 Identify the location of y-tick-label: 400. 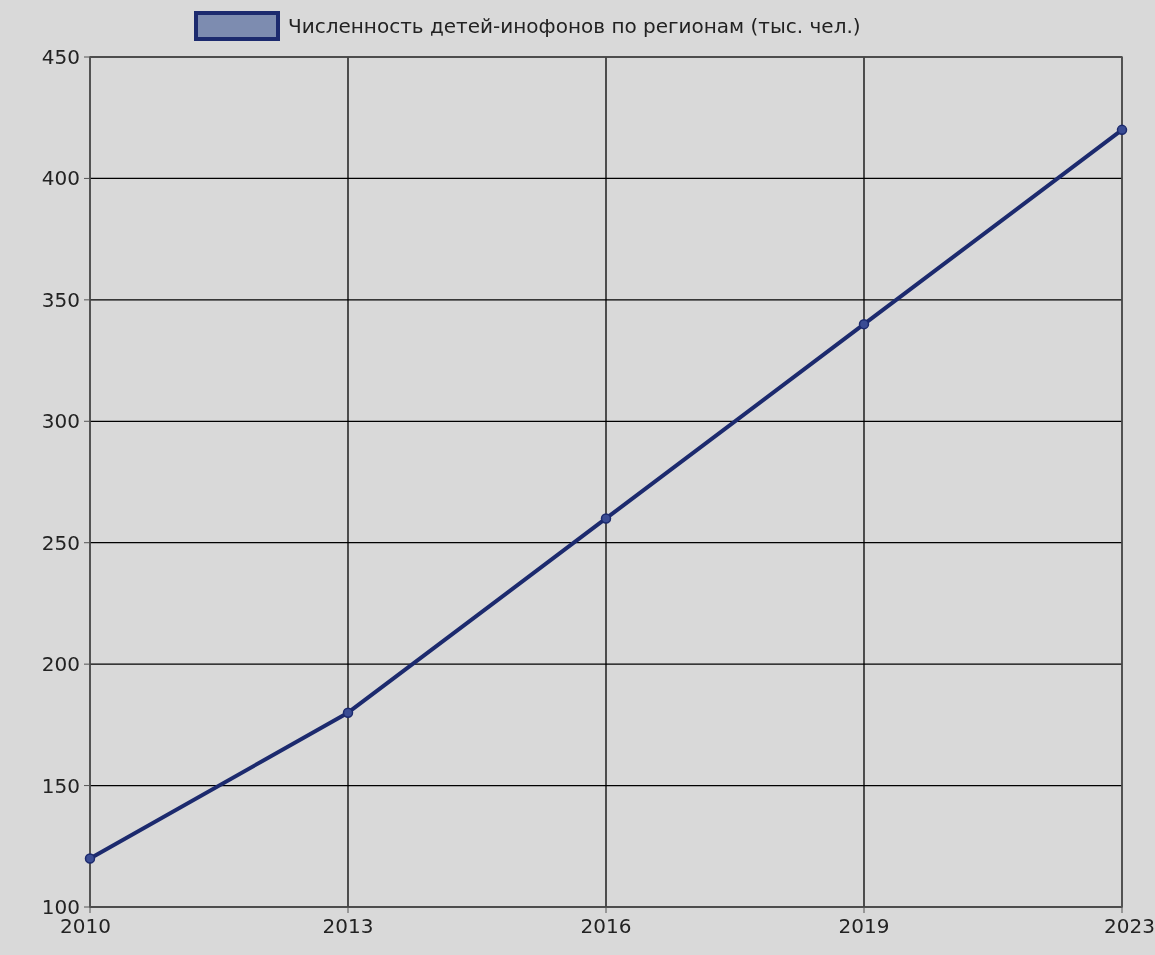
(60, 178).